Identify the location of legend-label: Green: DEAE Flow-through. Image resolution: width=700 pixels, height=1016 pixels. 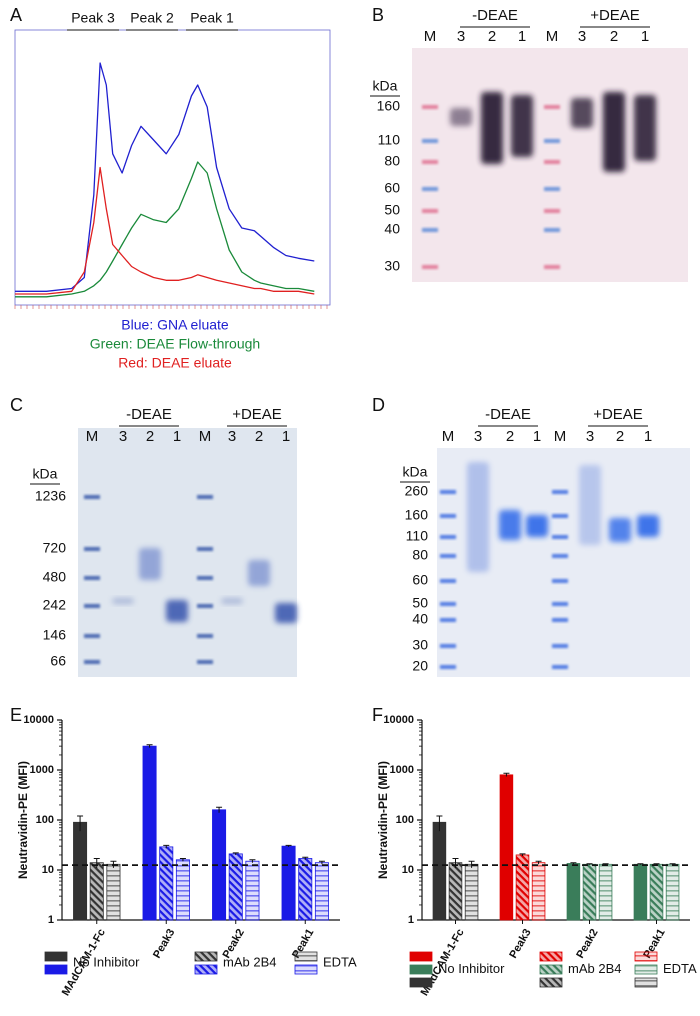
(175, 344).